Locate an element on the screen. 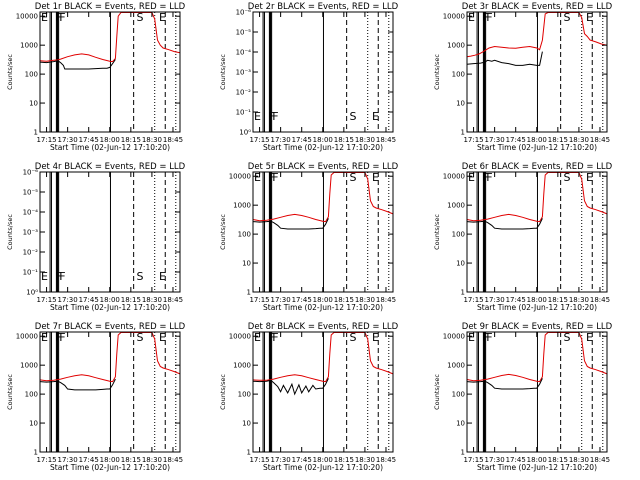 The height and width of the screenshot is (480, 640). y-tick-label: 10⁻² is located at coordinates (31, 253).